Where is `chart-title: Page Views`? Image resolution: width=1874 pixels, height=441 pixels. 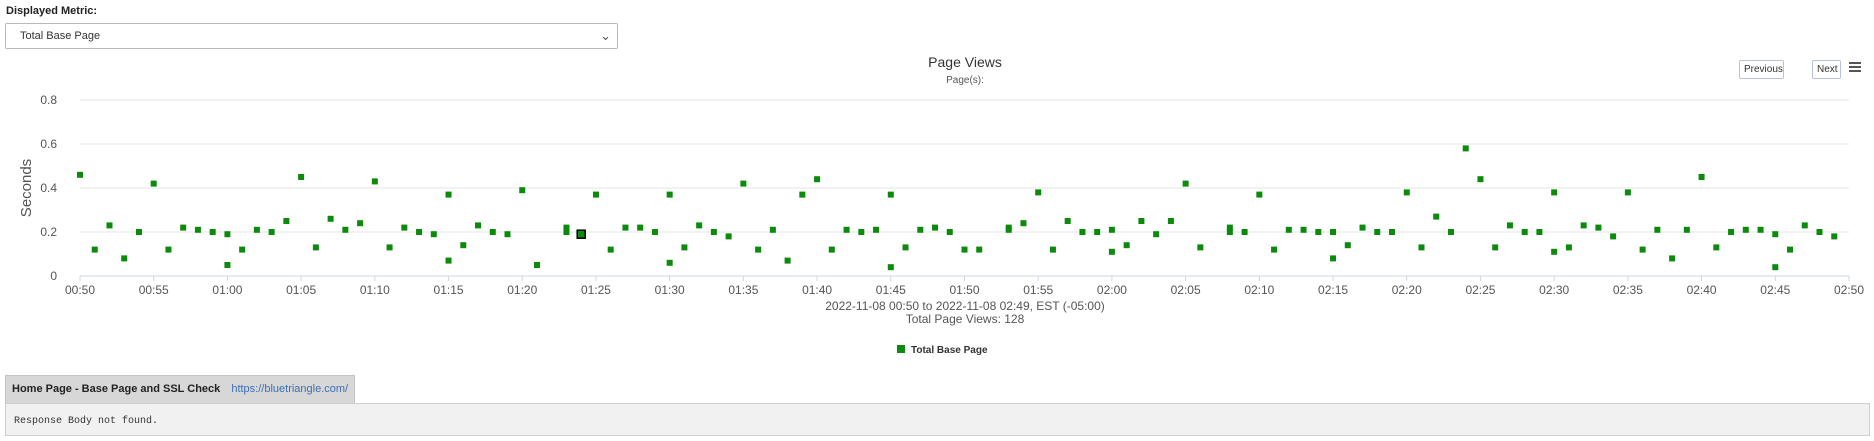
chart-title: Page Views is located at coordinates (965, 62).